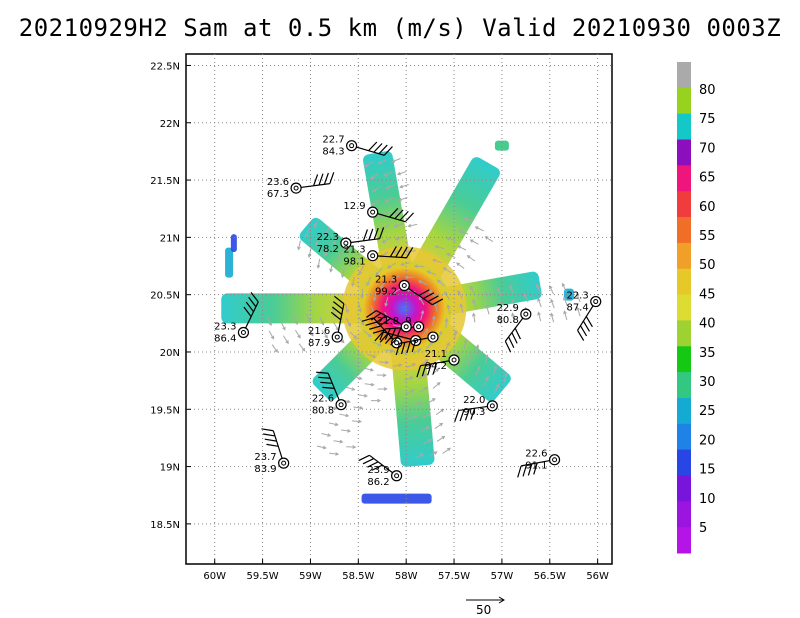 This screenshot has height=618, width=800. I want to click on station-value-top: 22.6, so click(323, 399).